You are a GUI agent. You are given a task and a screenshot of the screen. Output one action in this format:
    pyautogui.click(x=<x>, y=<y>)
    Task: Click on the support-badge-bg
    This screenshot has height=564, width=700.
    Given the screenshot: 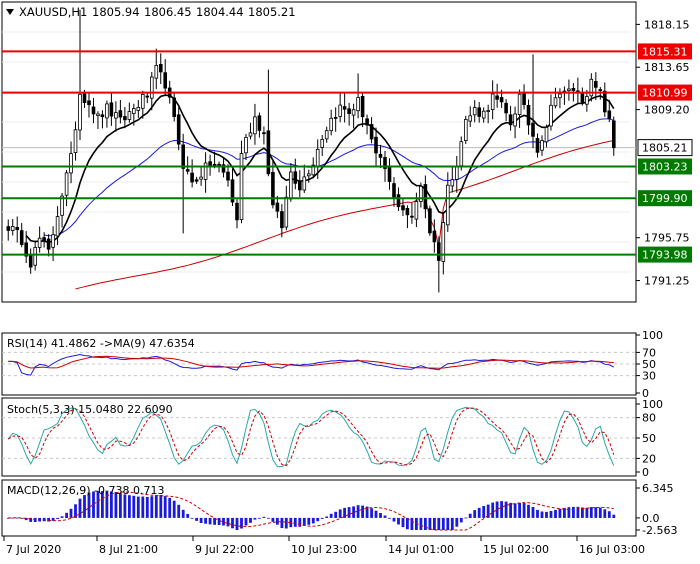 What is the action you would take?
    pyautogui.click(x=665, y=166)
    